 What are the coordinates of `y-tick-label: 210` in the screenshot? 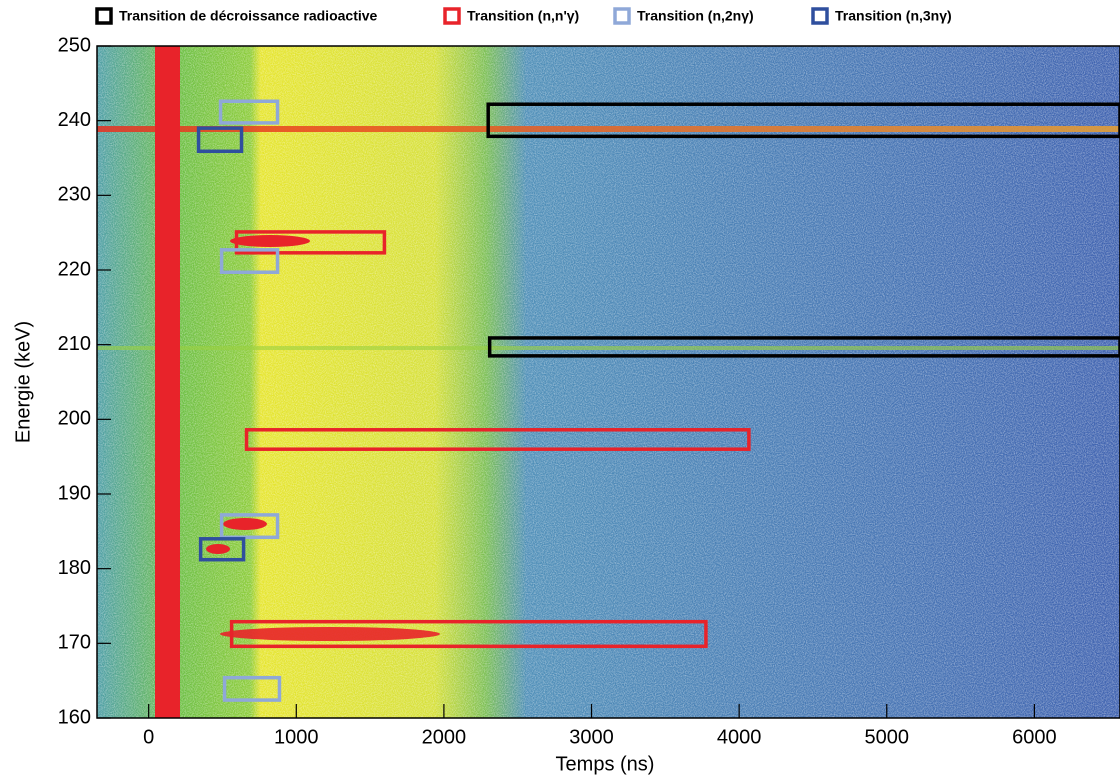 It's located at (74, 344).